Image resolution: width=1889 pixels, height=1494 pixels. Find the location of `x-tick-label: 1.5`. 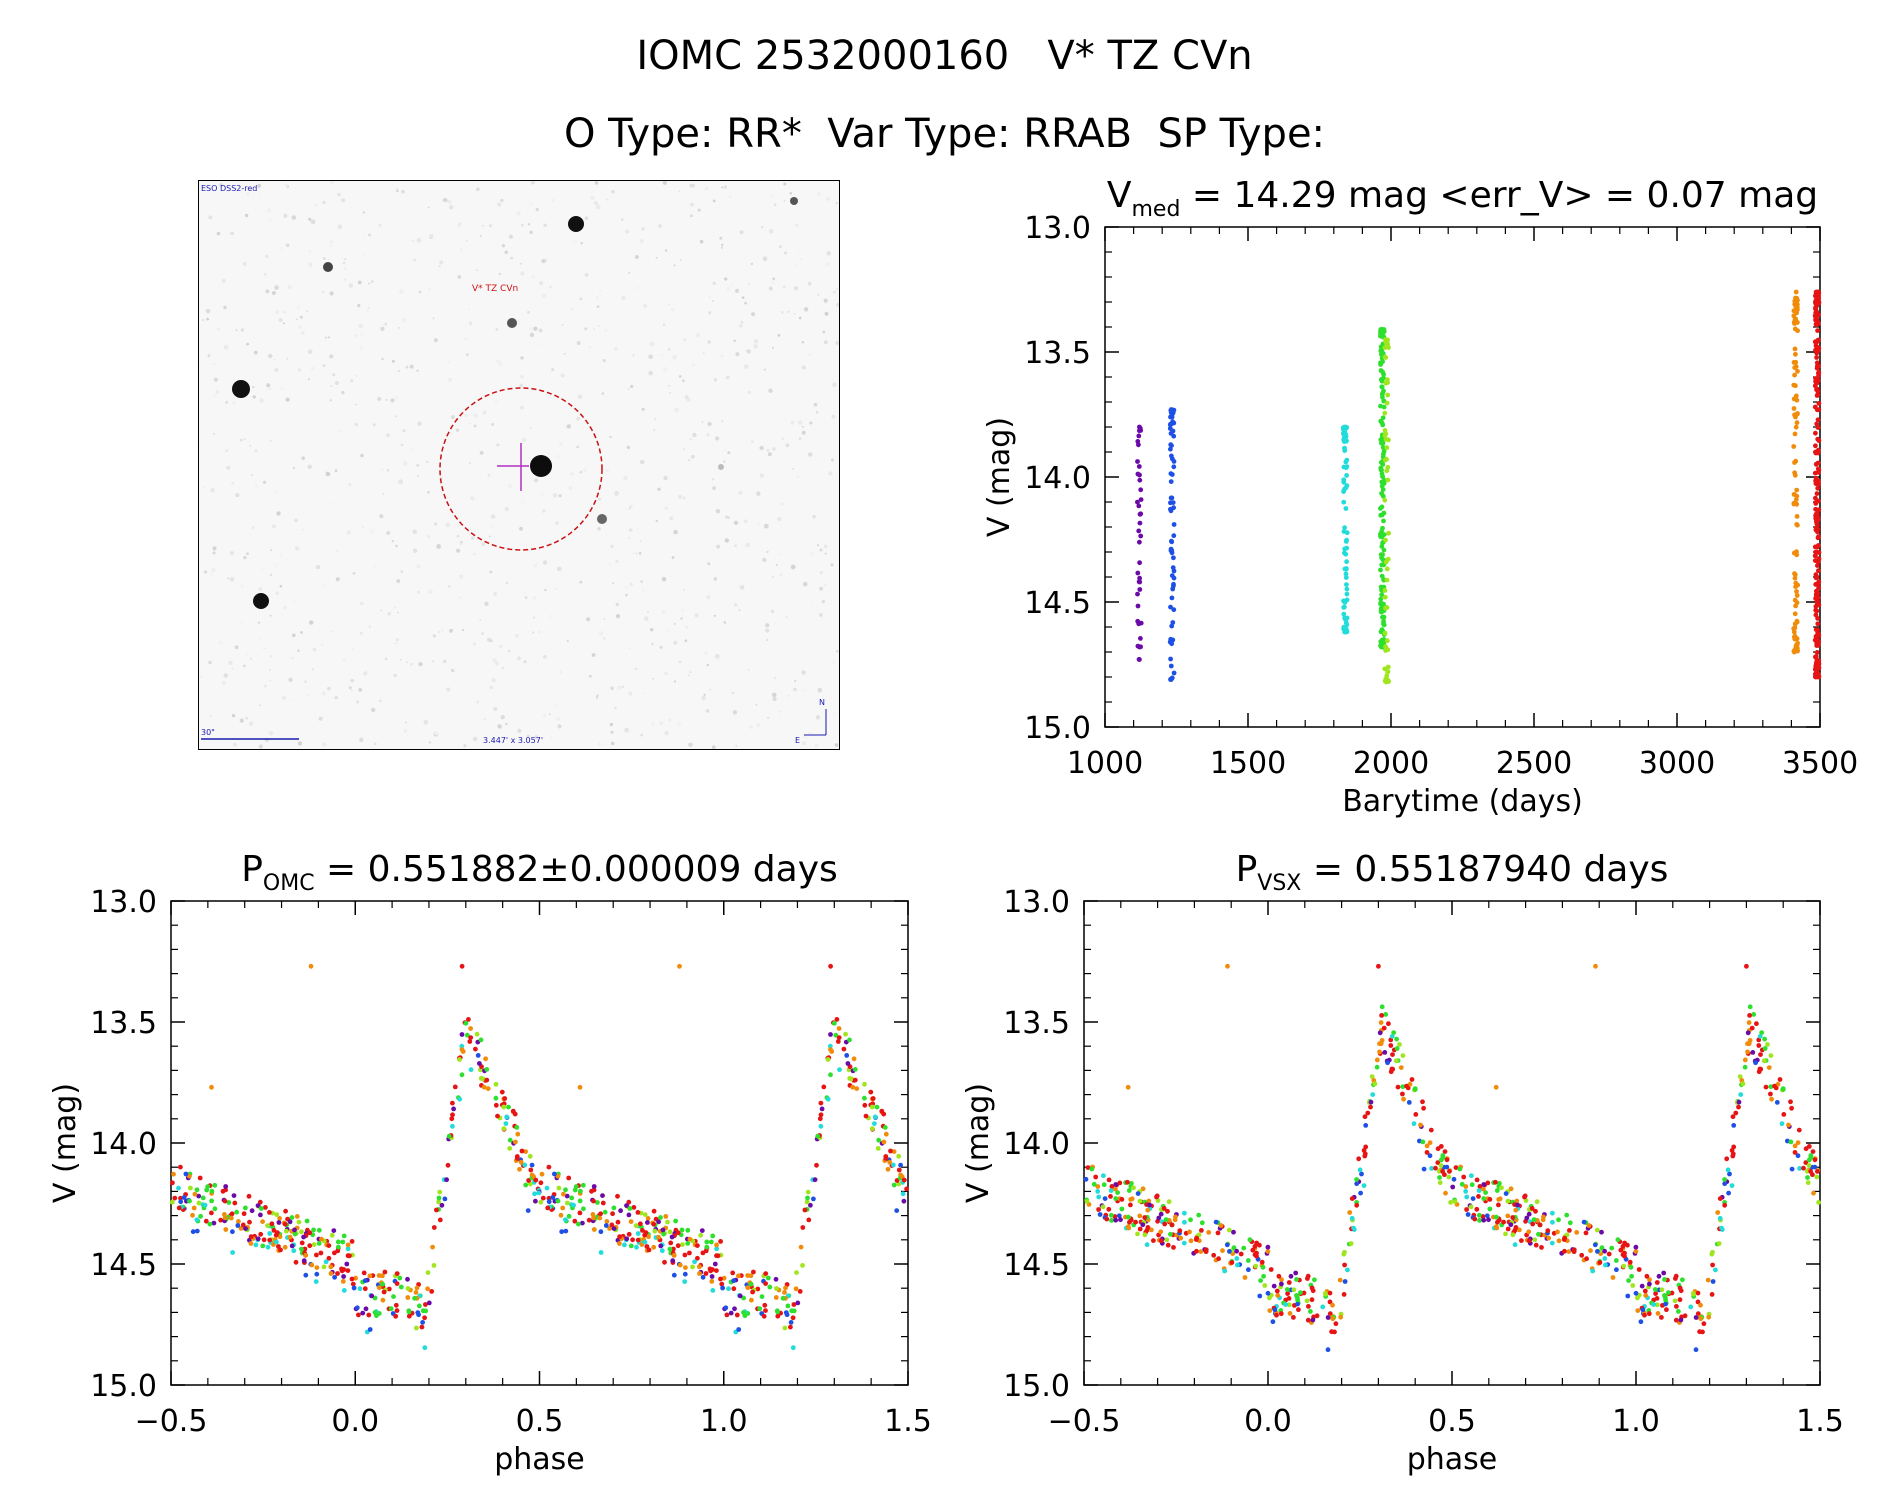

x-tick-label: 1.5 is located at coordinates (908, 1421).